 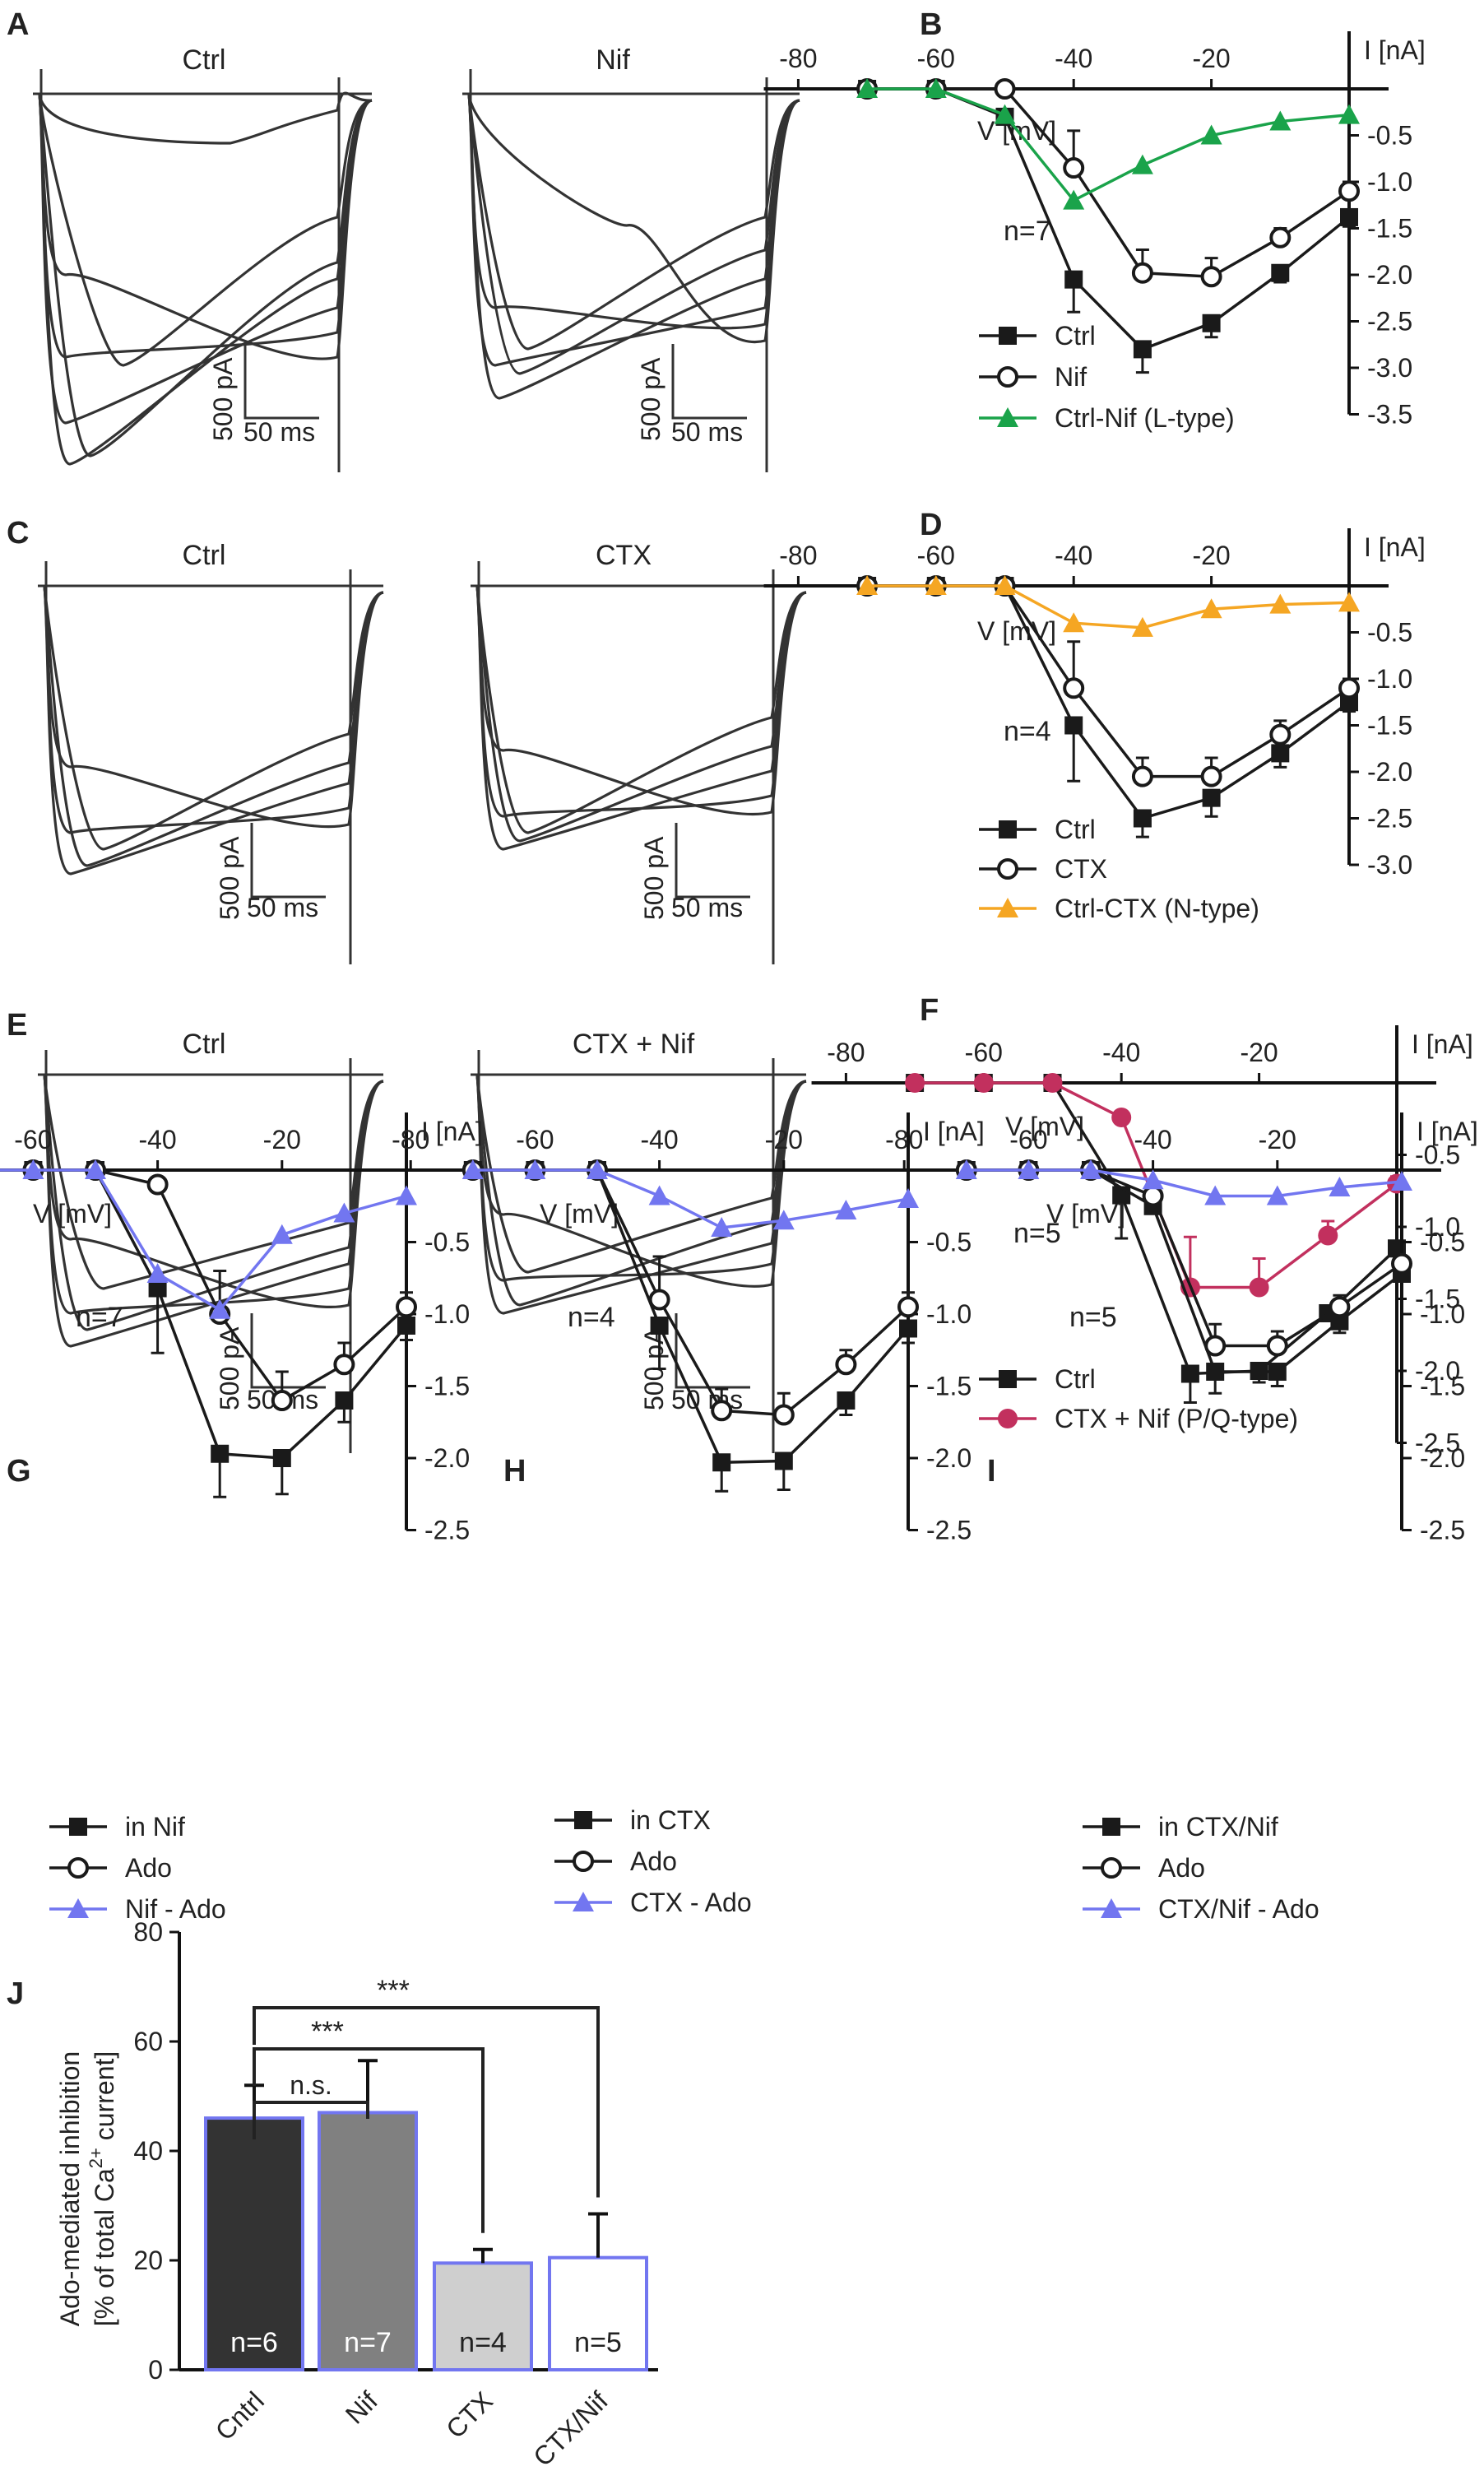 I want to click on legend-label: CTX + Nif (P/Q-type), so click(x=1176, y=1418).